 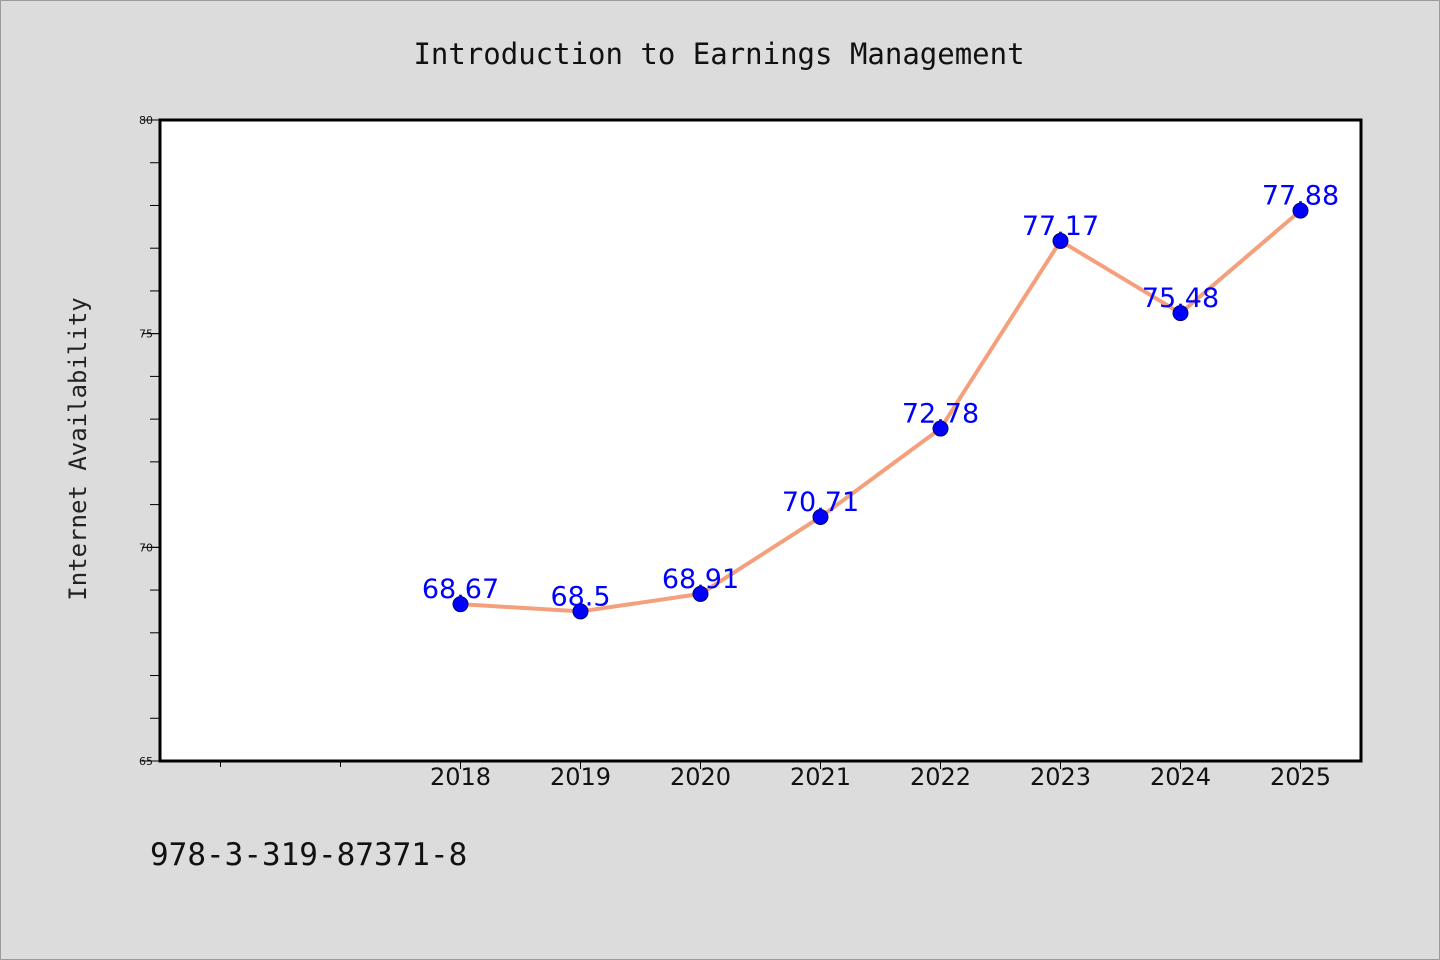 What do you see at coordinates (1300, 777) in the screenshot?
I see `x-tick-label: 2025` at bounding box center [1300, 777].